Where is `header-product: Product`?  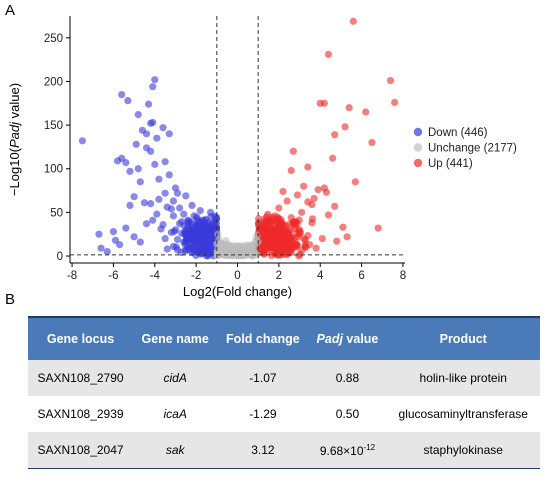
header-product: Product is located at coordinates (463, 338).